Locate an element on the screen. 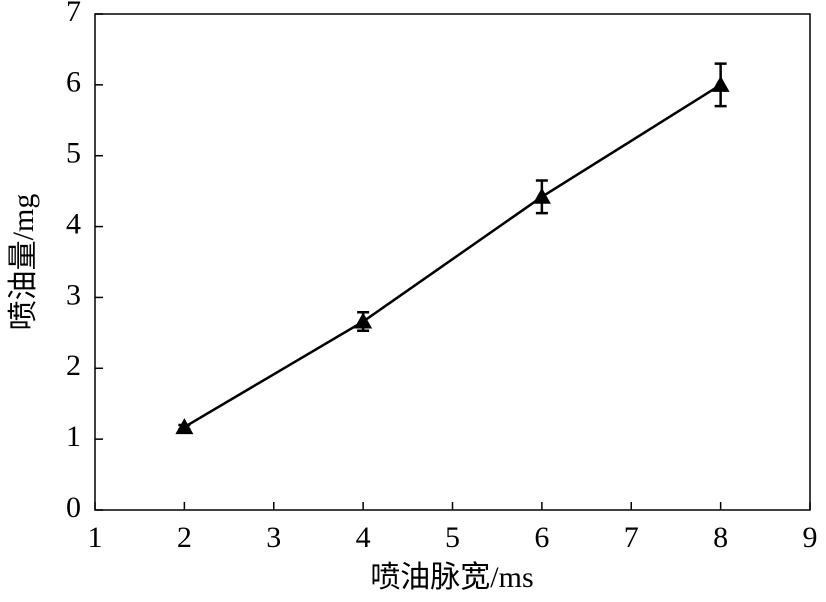 The image size is (826, 602). x-tick-label: 8 is located at coordinates (720, 537).